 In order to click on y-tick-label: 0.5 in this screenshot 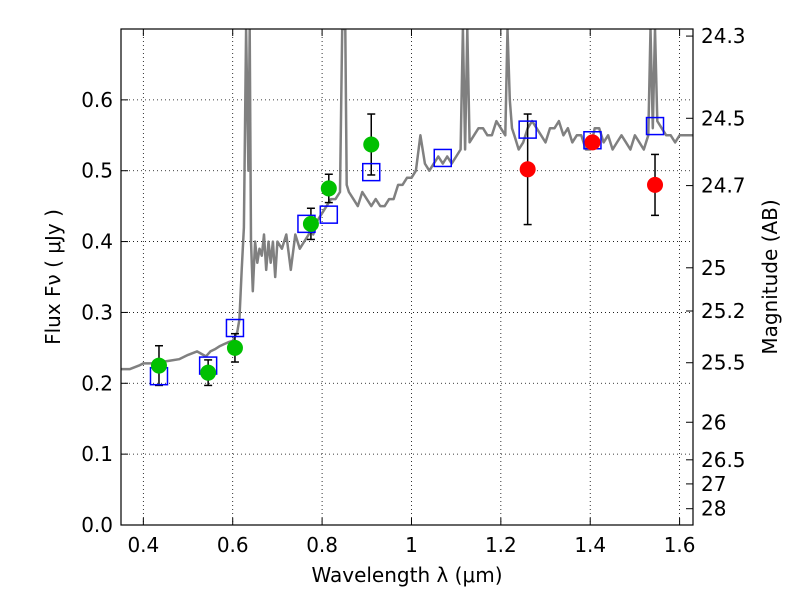, I will do `click(97, 171)`.